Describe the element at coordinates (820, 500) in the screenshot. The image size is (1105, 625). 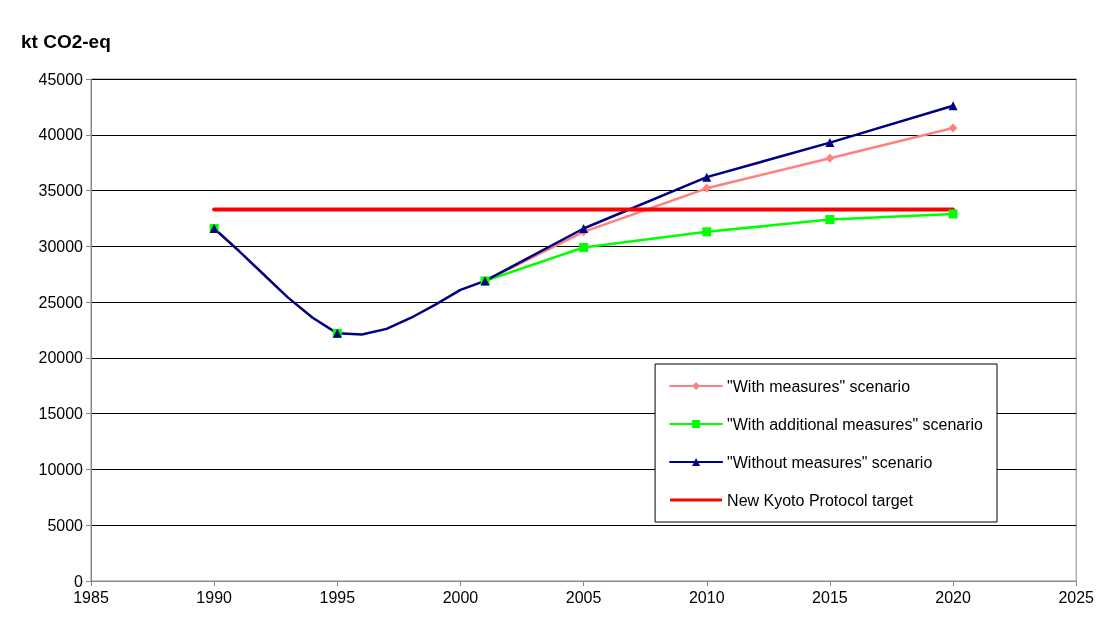
I see `legend-label: New Kyoto Protocol target` at that location.